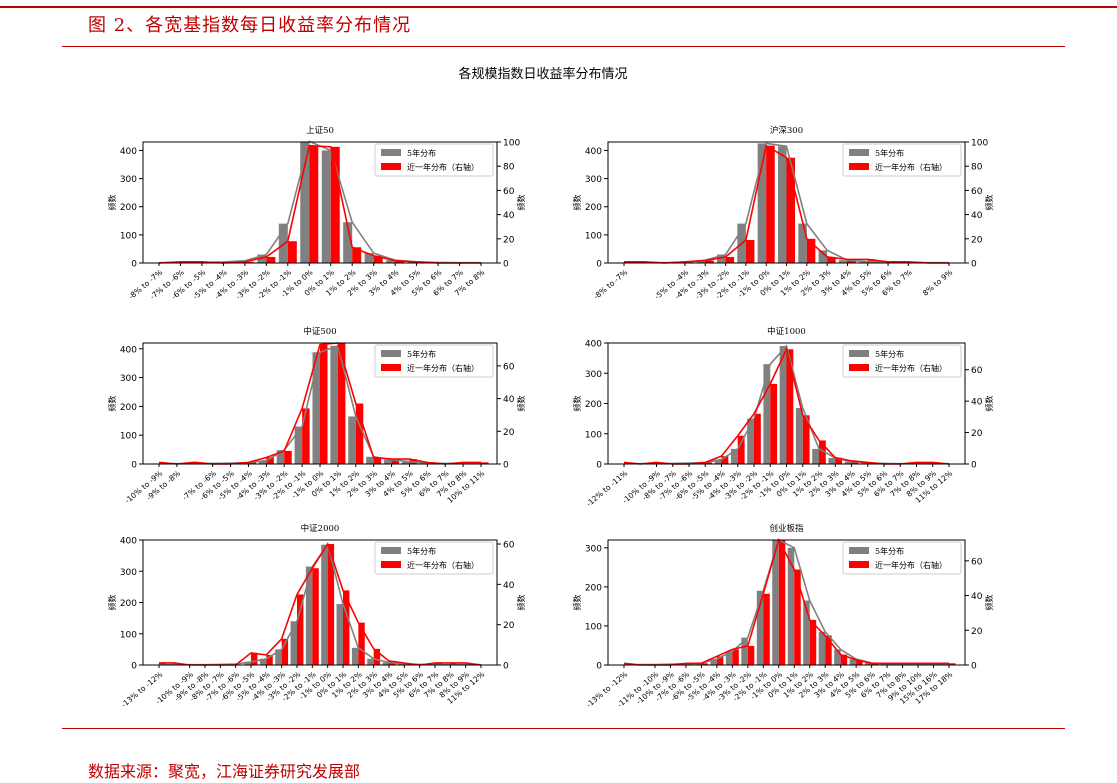  Describe the element at coordinates (511, 144) in the screenshot. I see `right-tick-label: 100` at that location.